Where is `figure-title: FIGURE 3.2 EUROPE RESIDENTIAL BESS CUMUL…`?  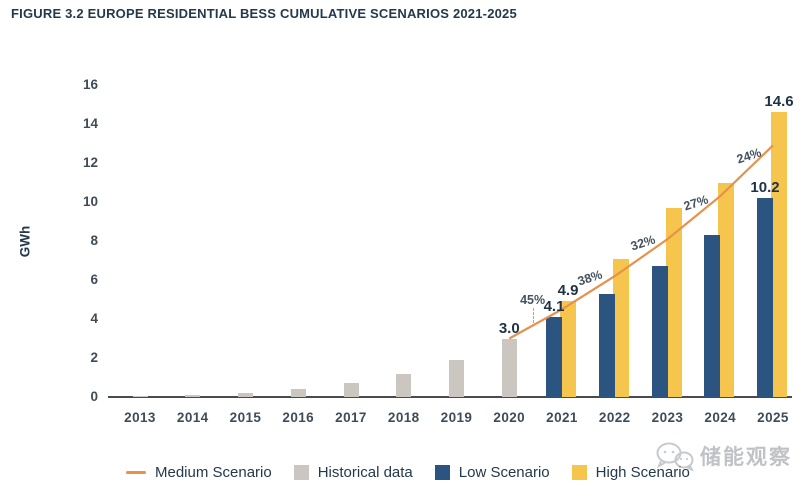 figure-title: FIGURE 3.2 EUROPE RESIDENTIAL BESS CUMUL… is located at coordinates (264, 13).